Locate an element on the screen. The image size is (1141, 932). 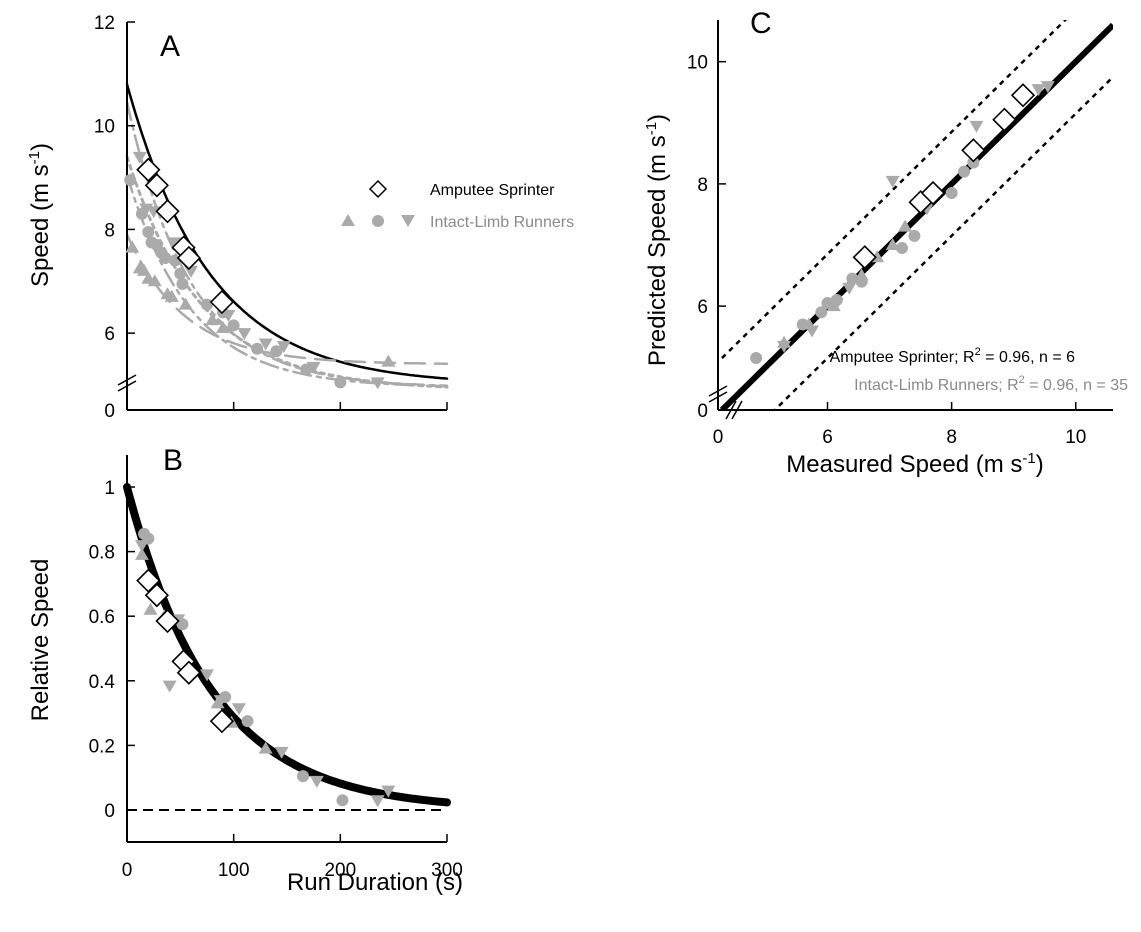
legend-intact-triangle-up is located at coordinates (348, 220).